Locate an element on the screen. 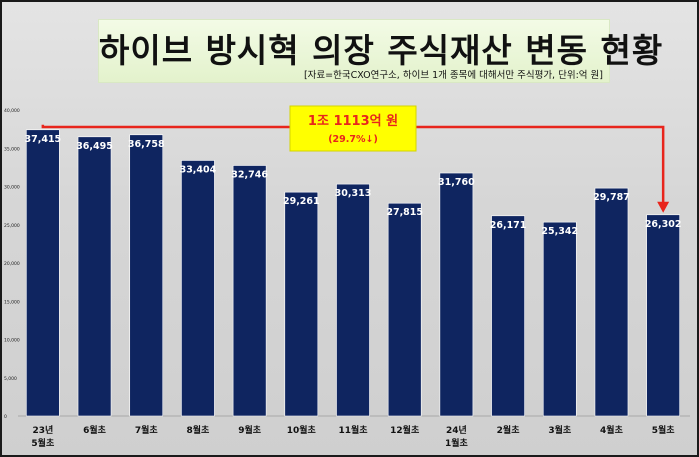 The width and height of the screenshot is (699, 457). data-label: 32,746 is located at coordinates (249, 174).